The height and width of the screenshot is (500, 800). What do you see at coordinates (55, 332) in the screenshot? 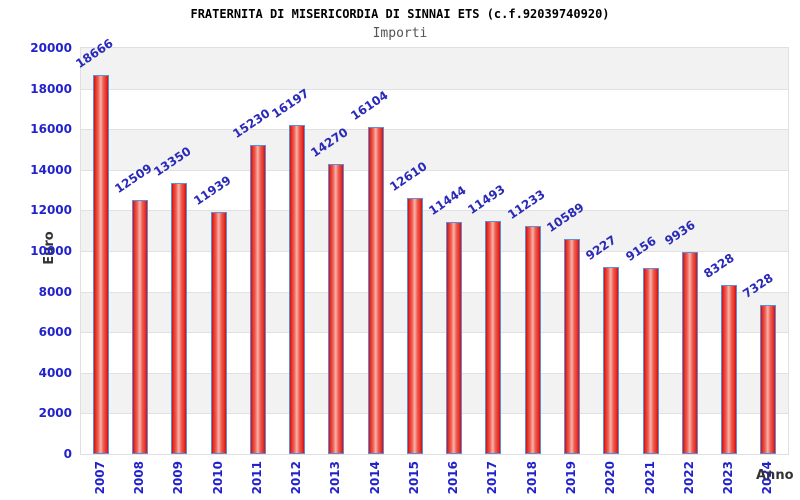
I see `y-tick-label: 6000` at bounding box center [55, 332].